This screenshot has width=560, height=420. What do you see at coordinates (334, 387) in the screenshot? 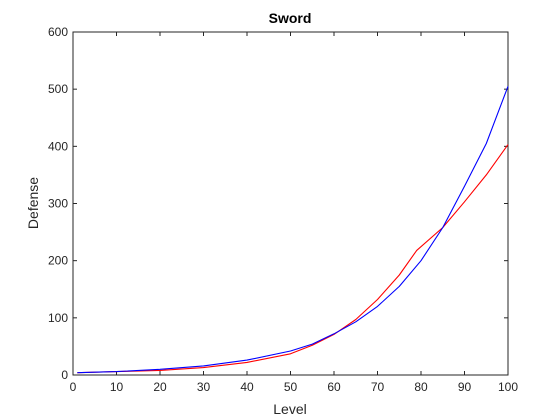
I see `x-tick-label: 60` at bounding box center [334, 387].